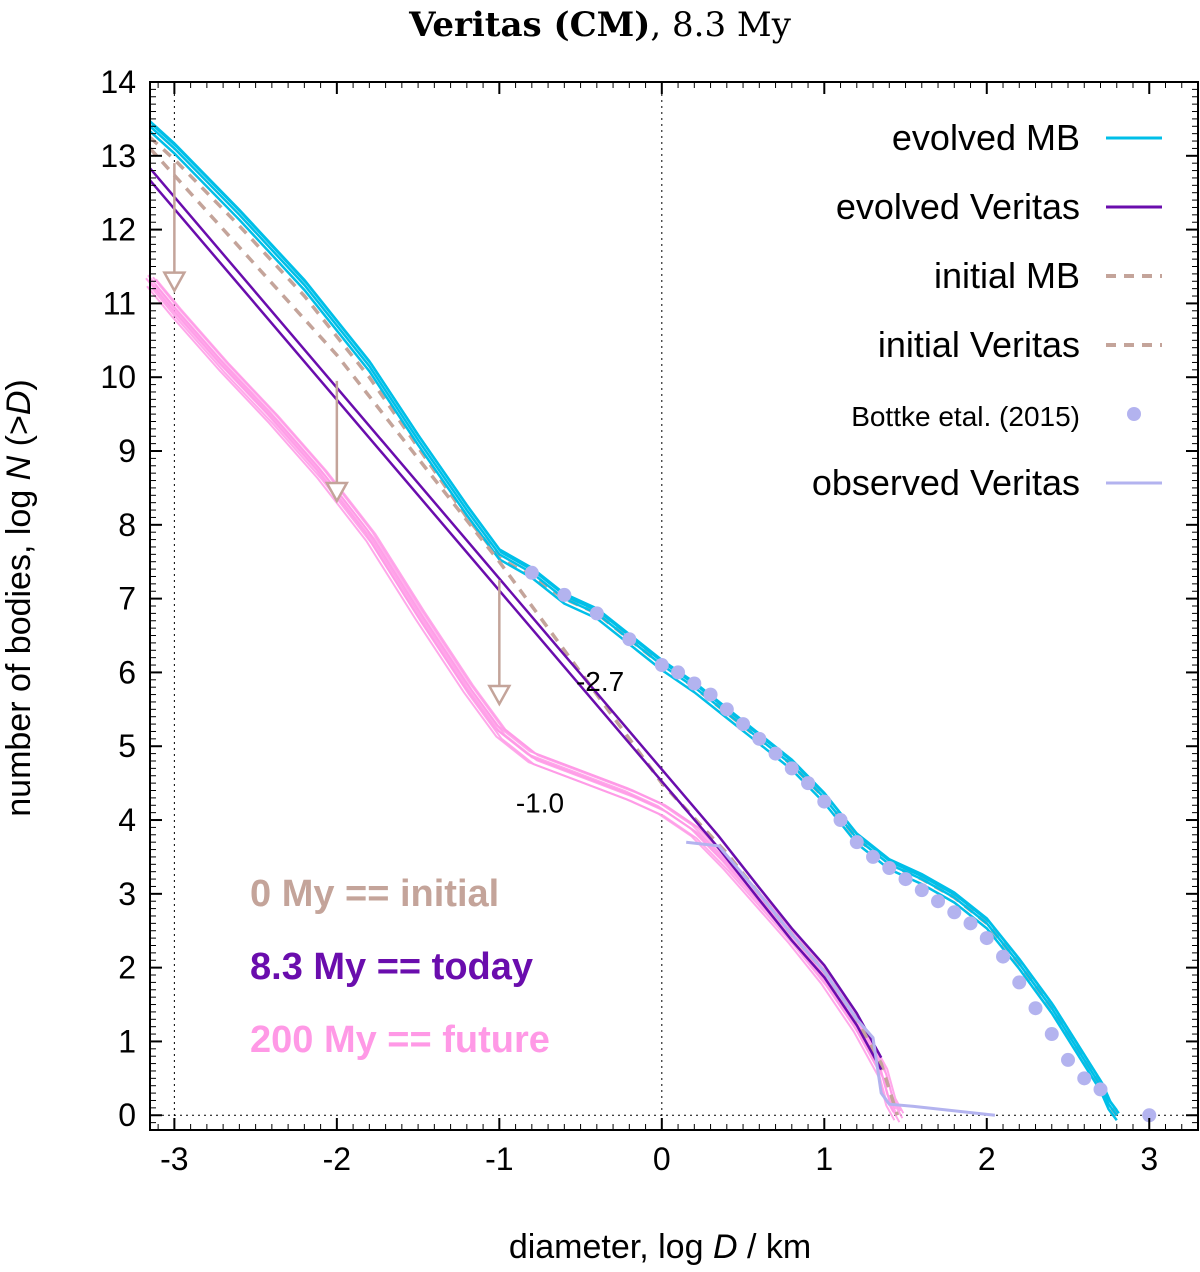  I want to click on time-annotation-0: 0 My == initial, so click(374, 894).